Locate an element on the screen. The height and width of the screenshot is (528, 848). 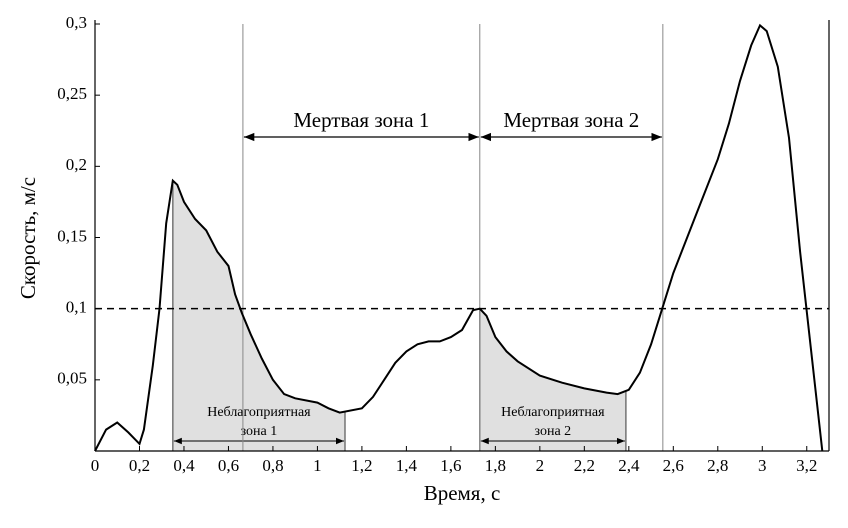
x-tick-label: 2 is located at coordinates (540, 465).